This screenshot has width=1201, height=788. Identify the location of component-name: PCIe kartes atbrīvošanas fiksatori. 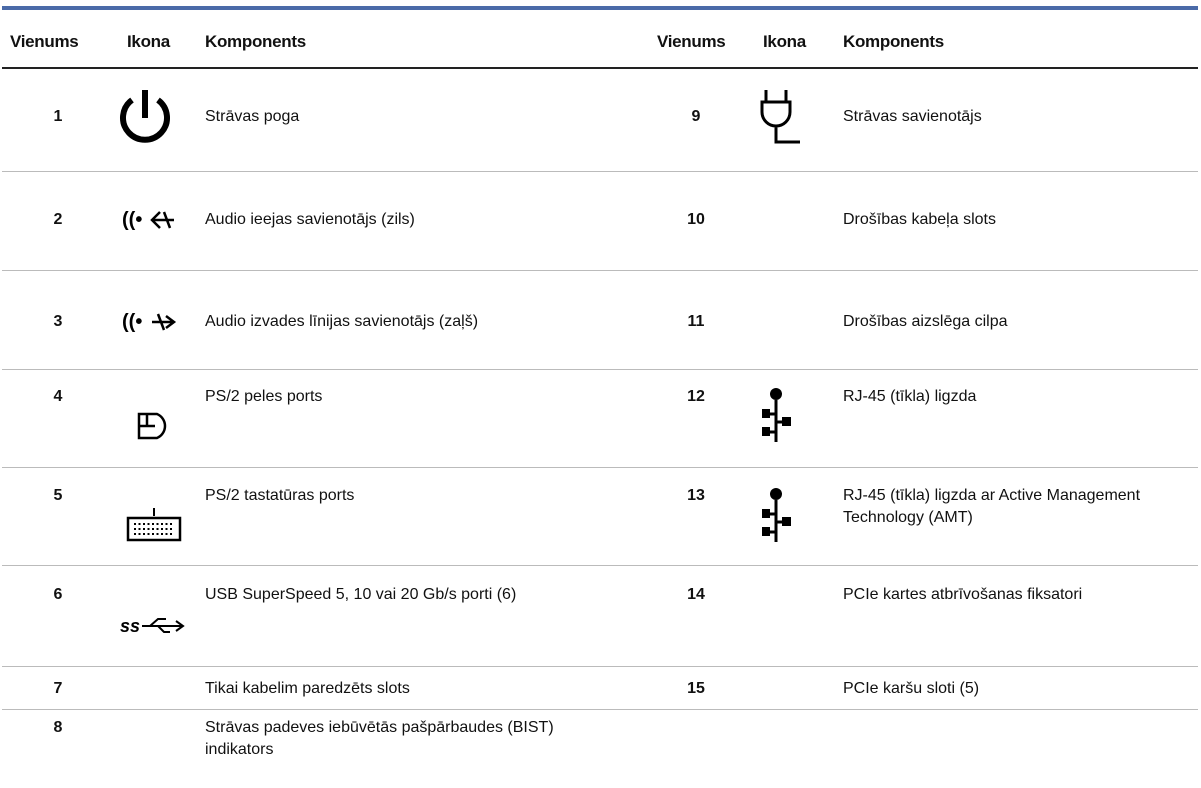
(963, 594).